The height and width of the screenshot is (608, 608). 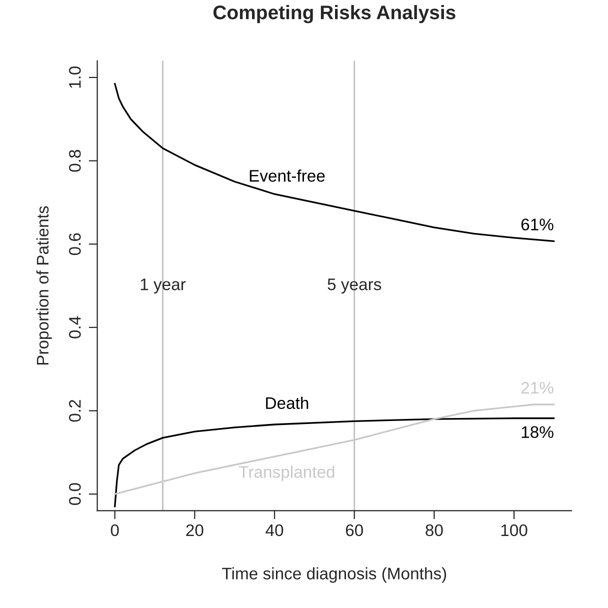 I want to click on series-label: Death, so click(x=287, y=402).